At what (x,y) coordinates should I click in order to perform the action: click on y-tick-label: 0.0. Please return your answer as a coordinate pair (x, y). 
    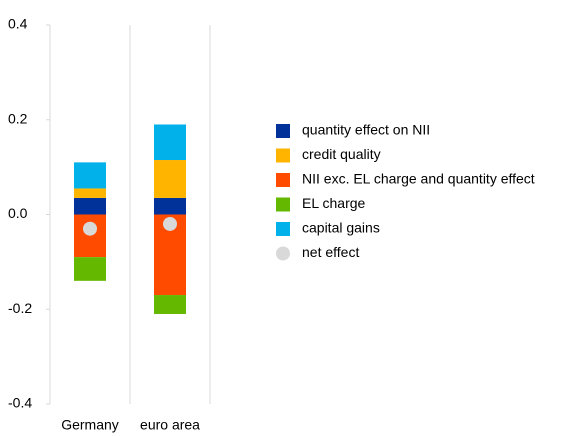
    Looking at the image, I should click on (18, 213).